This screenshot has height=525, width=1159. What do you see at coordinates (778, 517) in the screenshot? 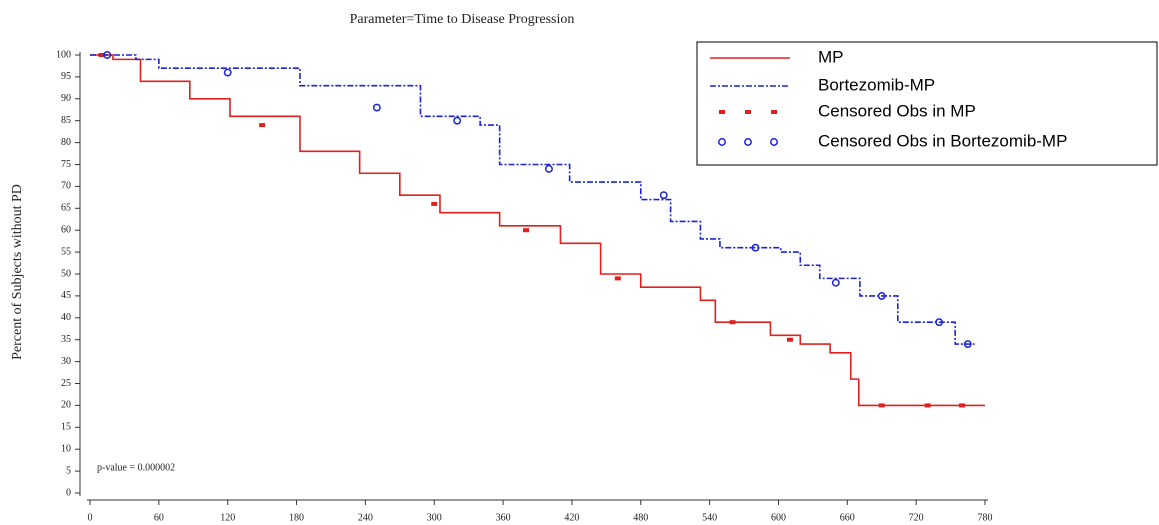
I see `x-tick-label: 600` at bounding box center [778, 517].